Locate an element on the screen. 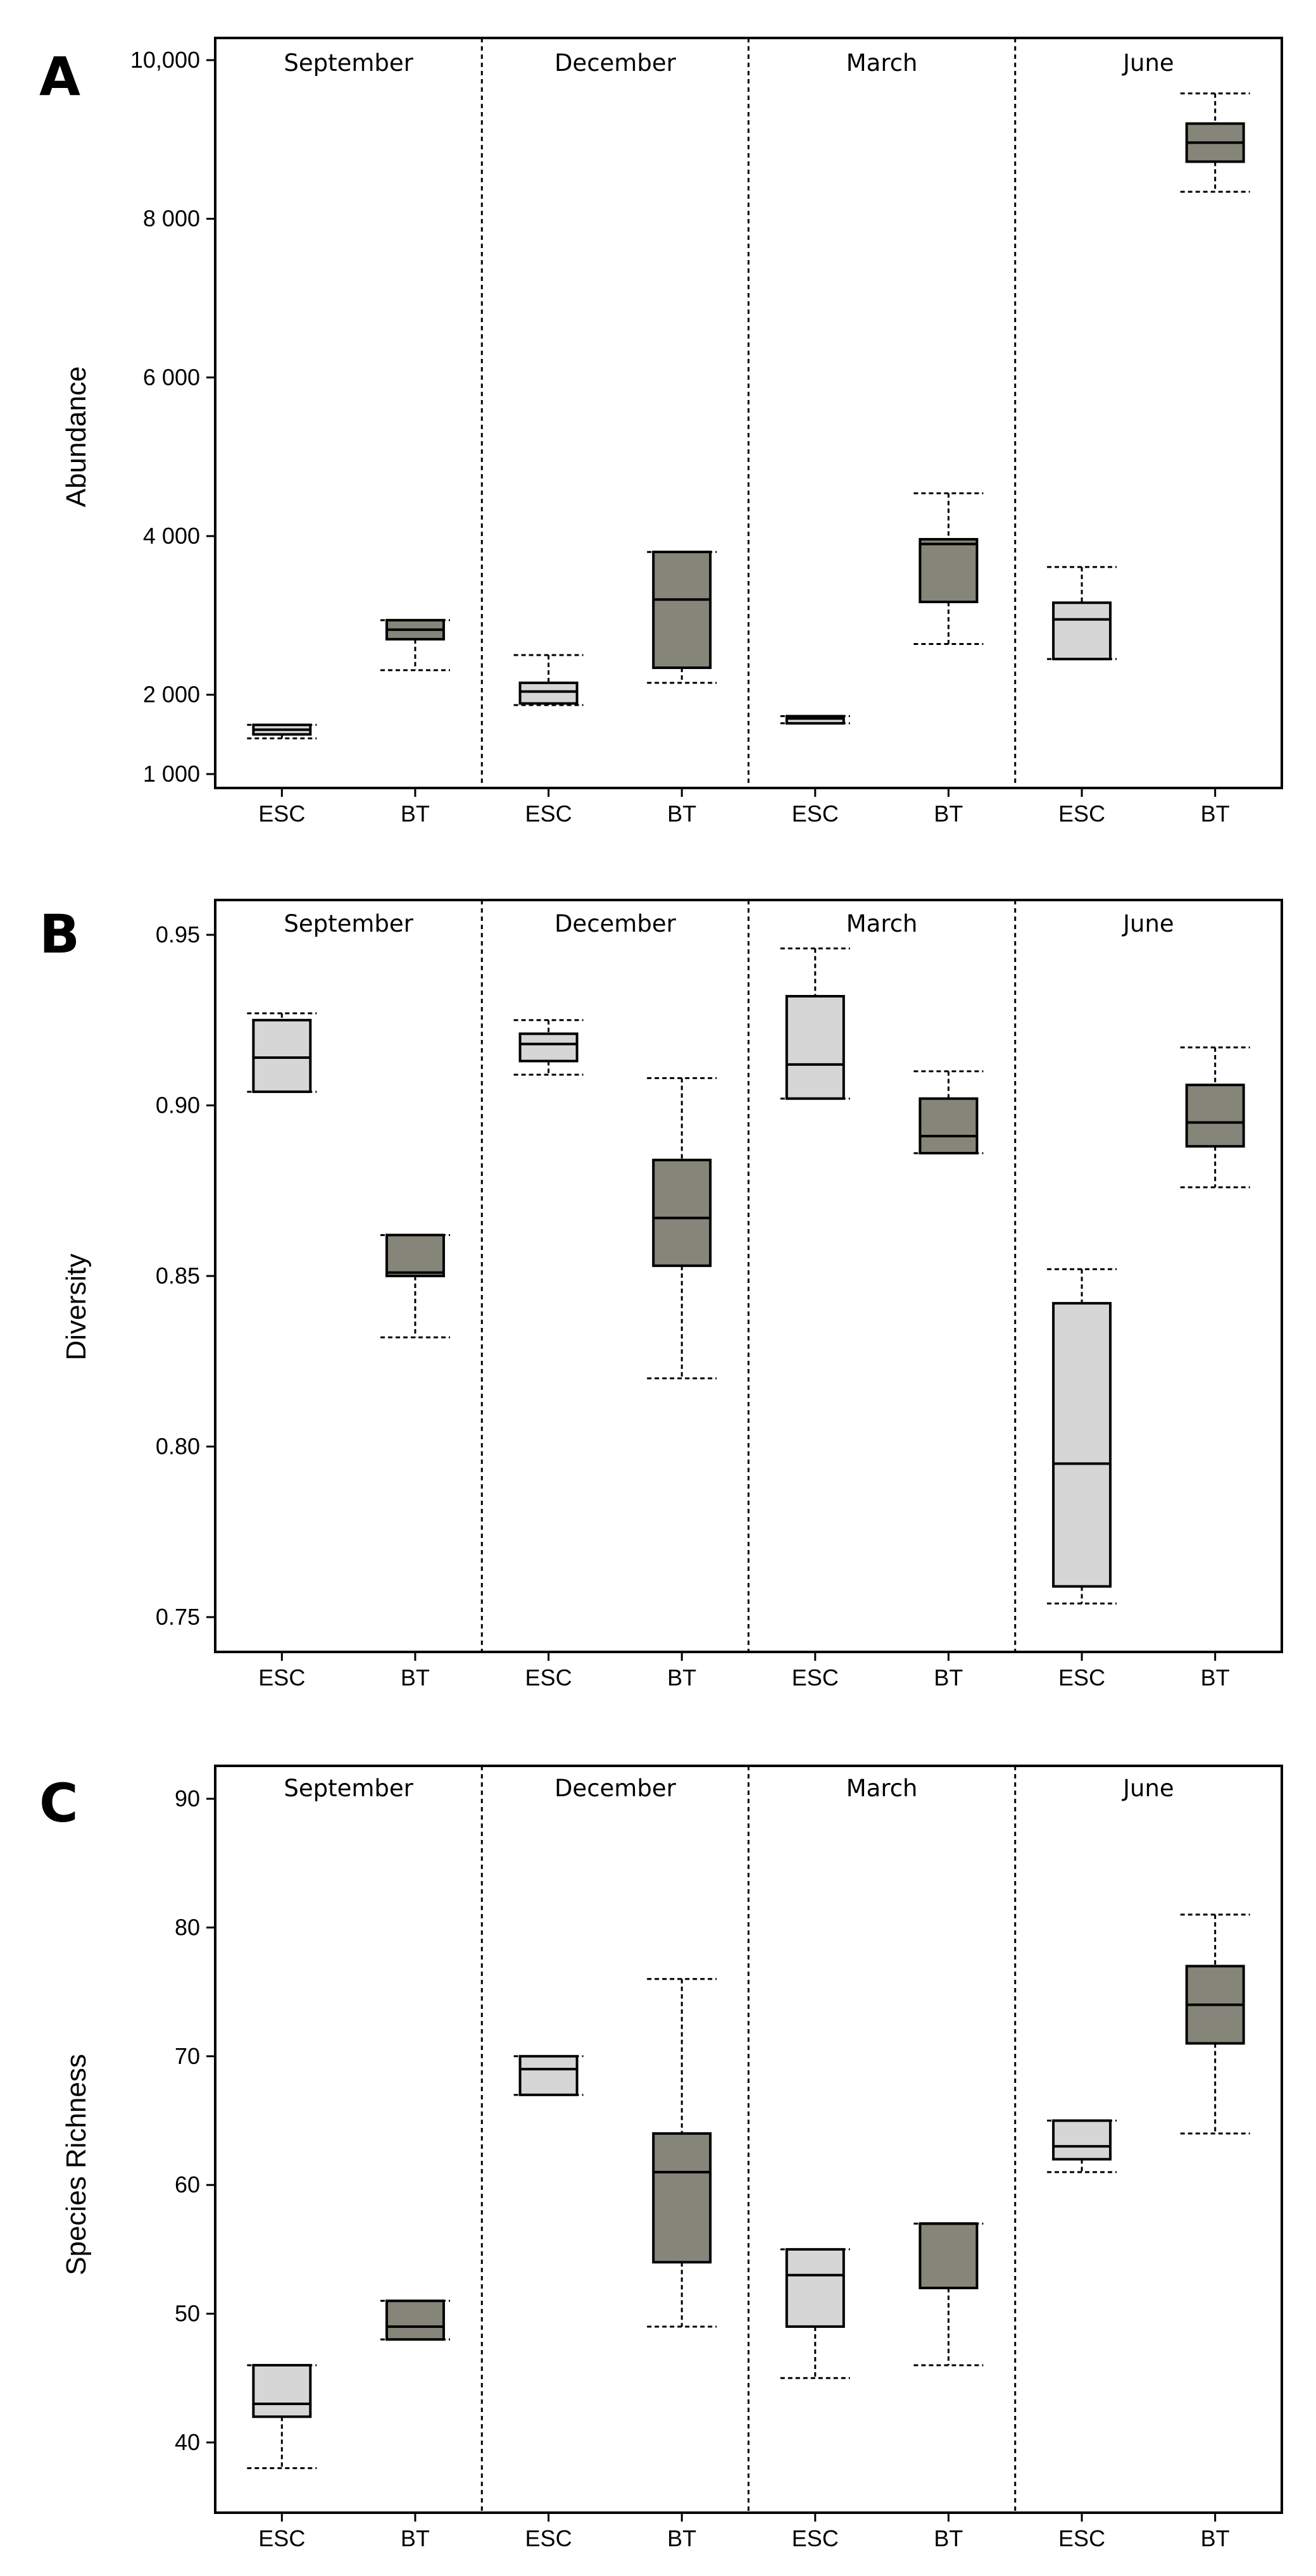  y-tick-label: 0.85 is located at coordinates (178, 1276).